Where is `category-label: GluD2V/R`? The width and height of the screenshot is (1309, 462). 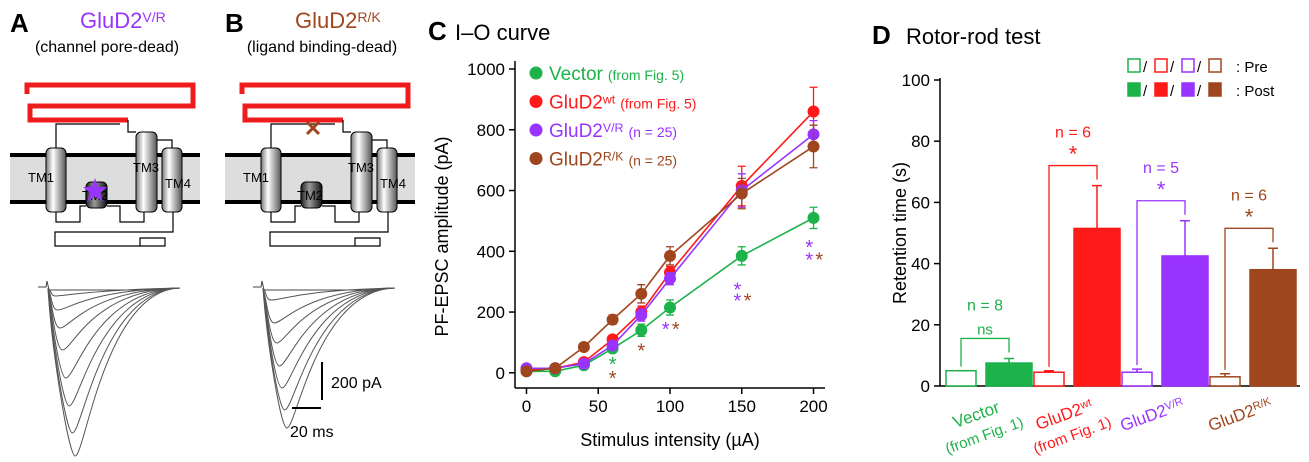
category-label: GluD2V/R is located at coordinates (1152, 415).